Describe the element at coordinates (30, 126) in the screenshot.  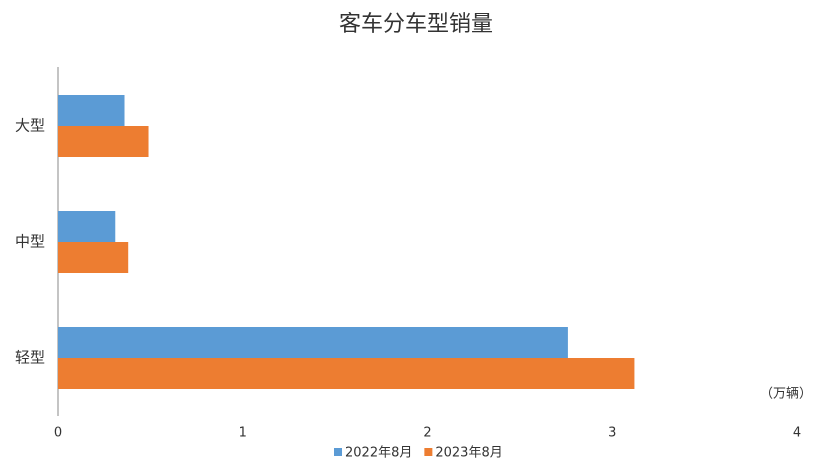
I see `y-tick-label: 大型` at that location.